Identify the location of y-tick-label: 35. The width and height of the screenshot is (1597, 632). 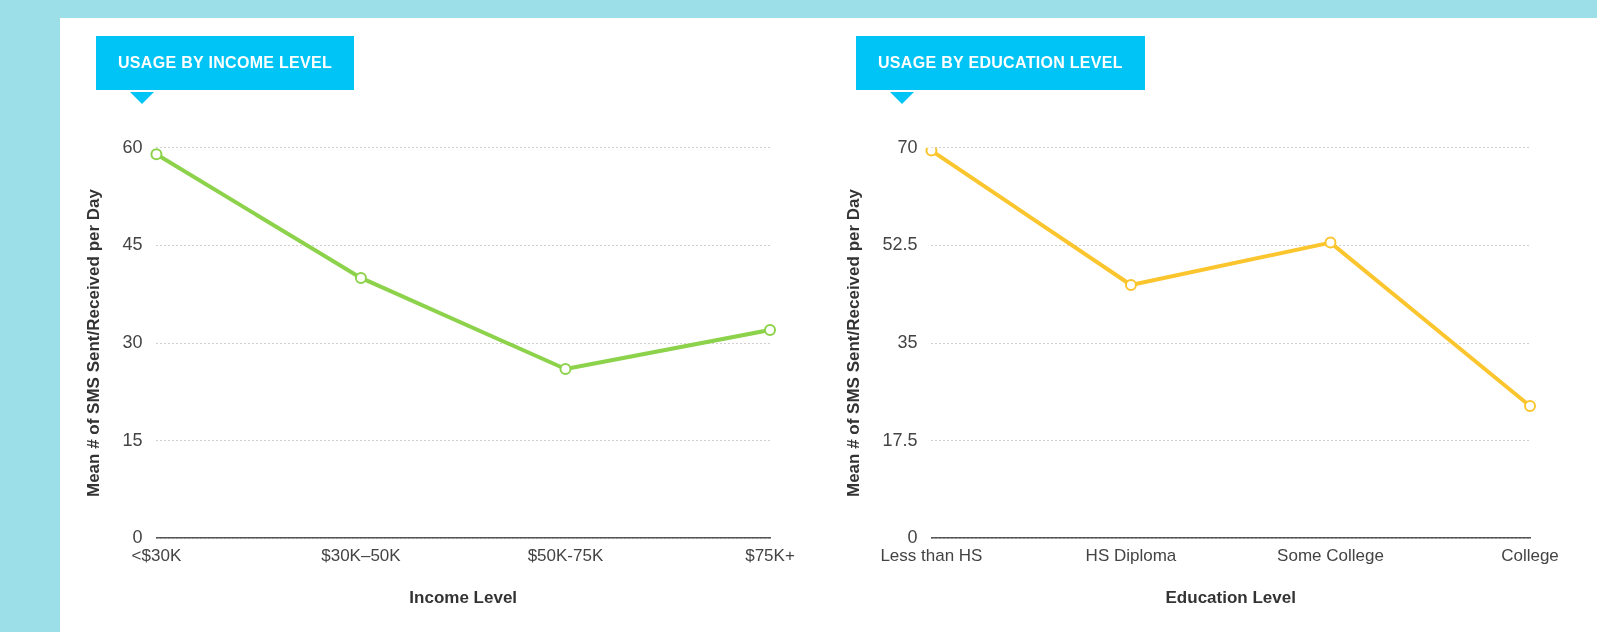
(907, 341).